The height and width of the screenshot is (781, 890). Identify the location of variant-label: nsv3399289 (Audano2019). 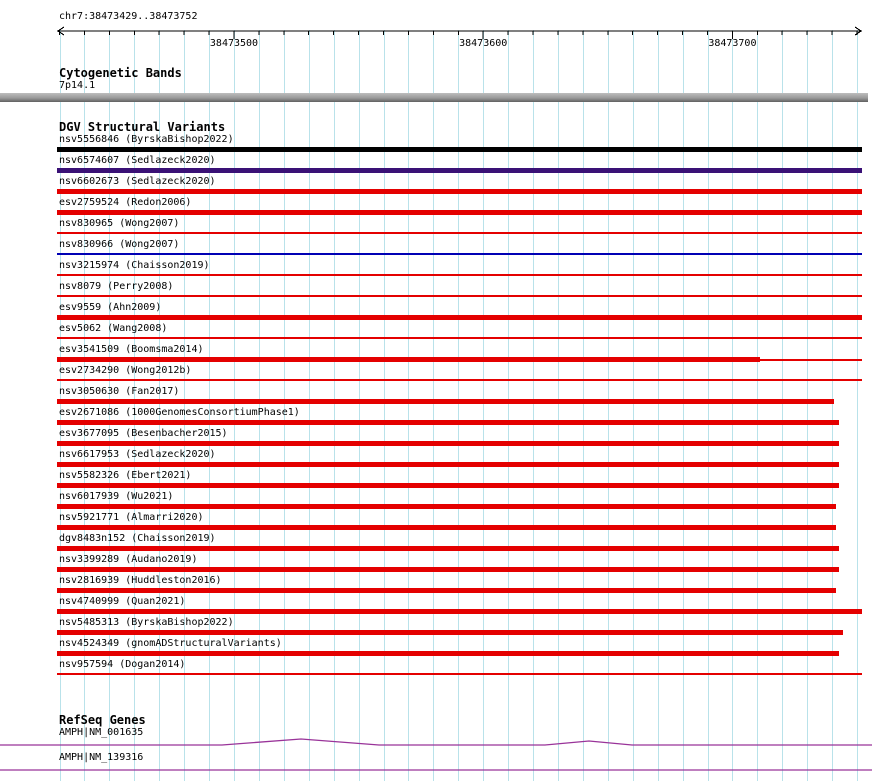
(128, 559).